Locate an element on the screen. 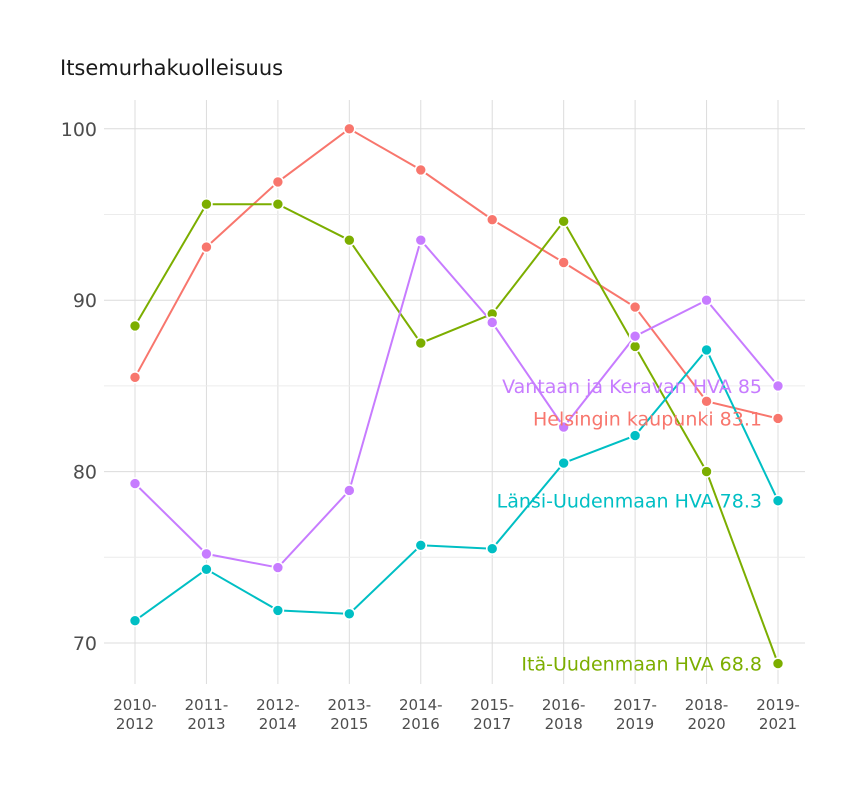 The height and width of the screenshot is (792, 864). series-end-label: Länsi-Uudenmaan HVA 78.3 is located at coordinates (629, 502).